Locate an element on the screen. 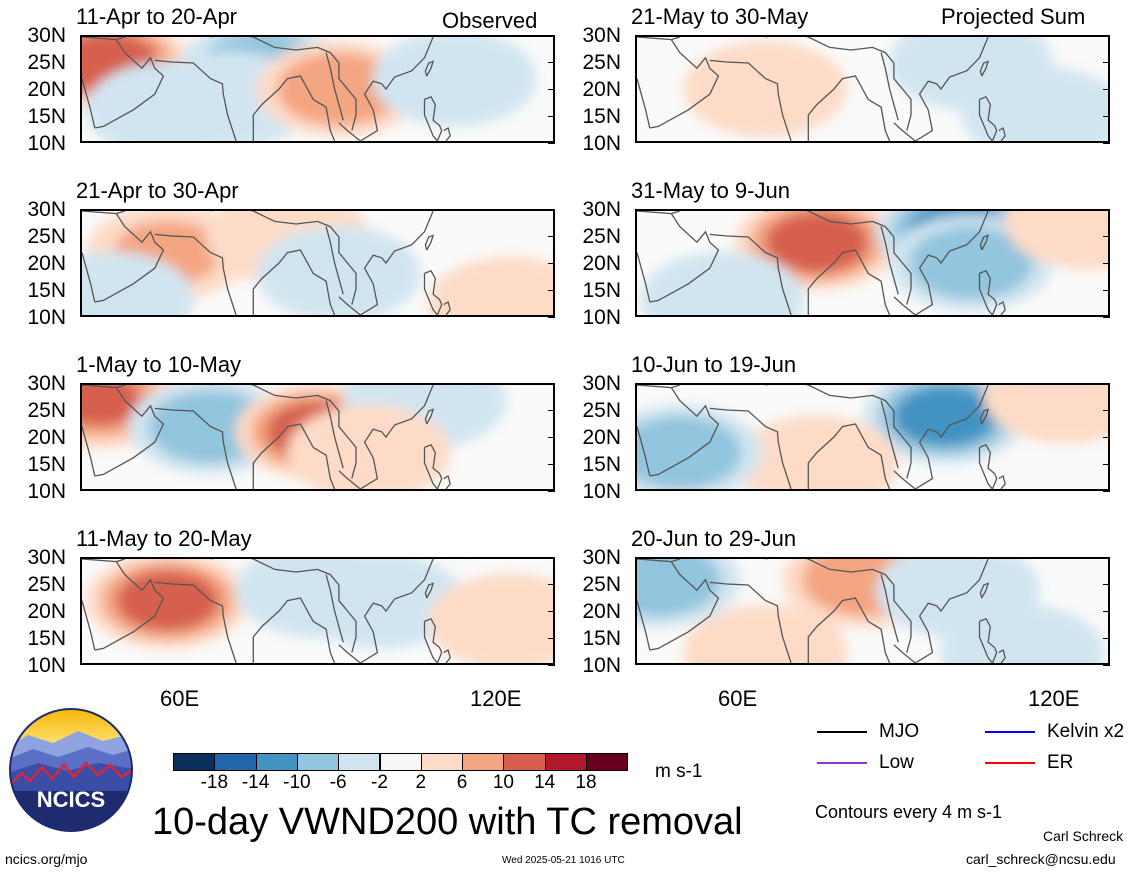  lat-label-10n-21-apr-to-30-apr: 10N is located at coordinates (46, 317).